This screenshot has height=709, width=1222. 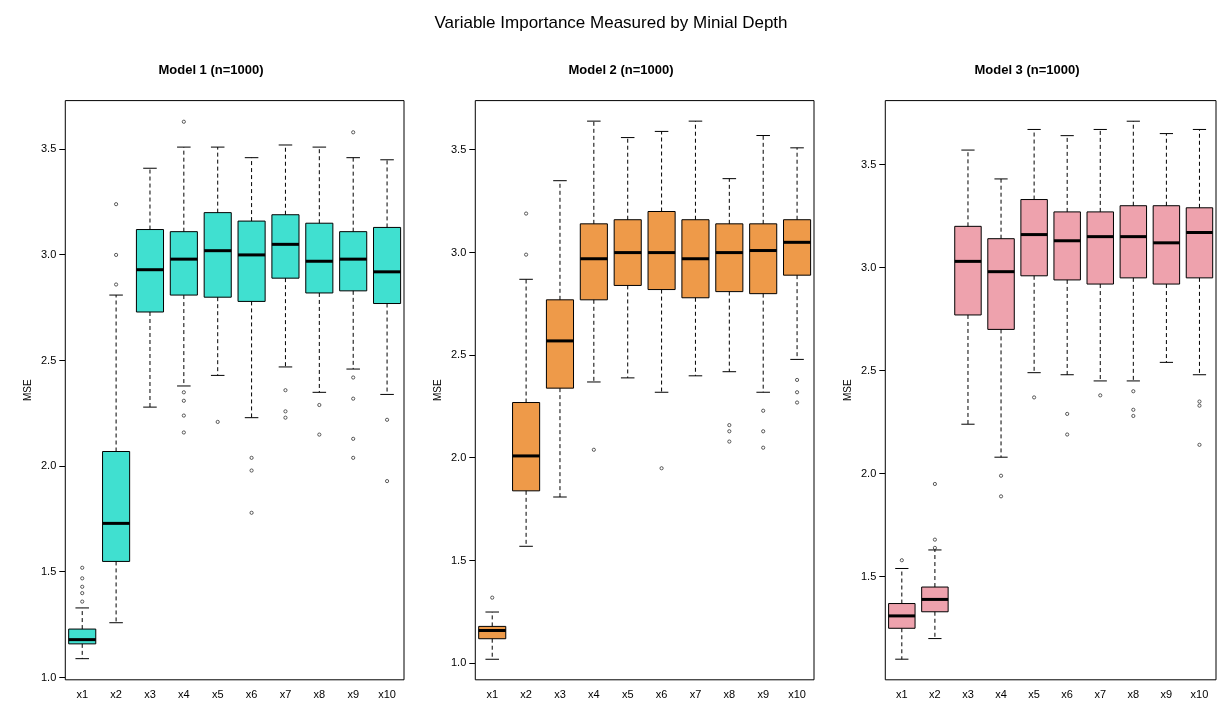 What do you see at coordinates (611, 23) in the screenshot?
I see `text: Variable Importance Measured by Minial Depth` at bounding box center [611, 23].